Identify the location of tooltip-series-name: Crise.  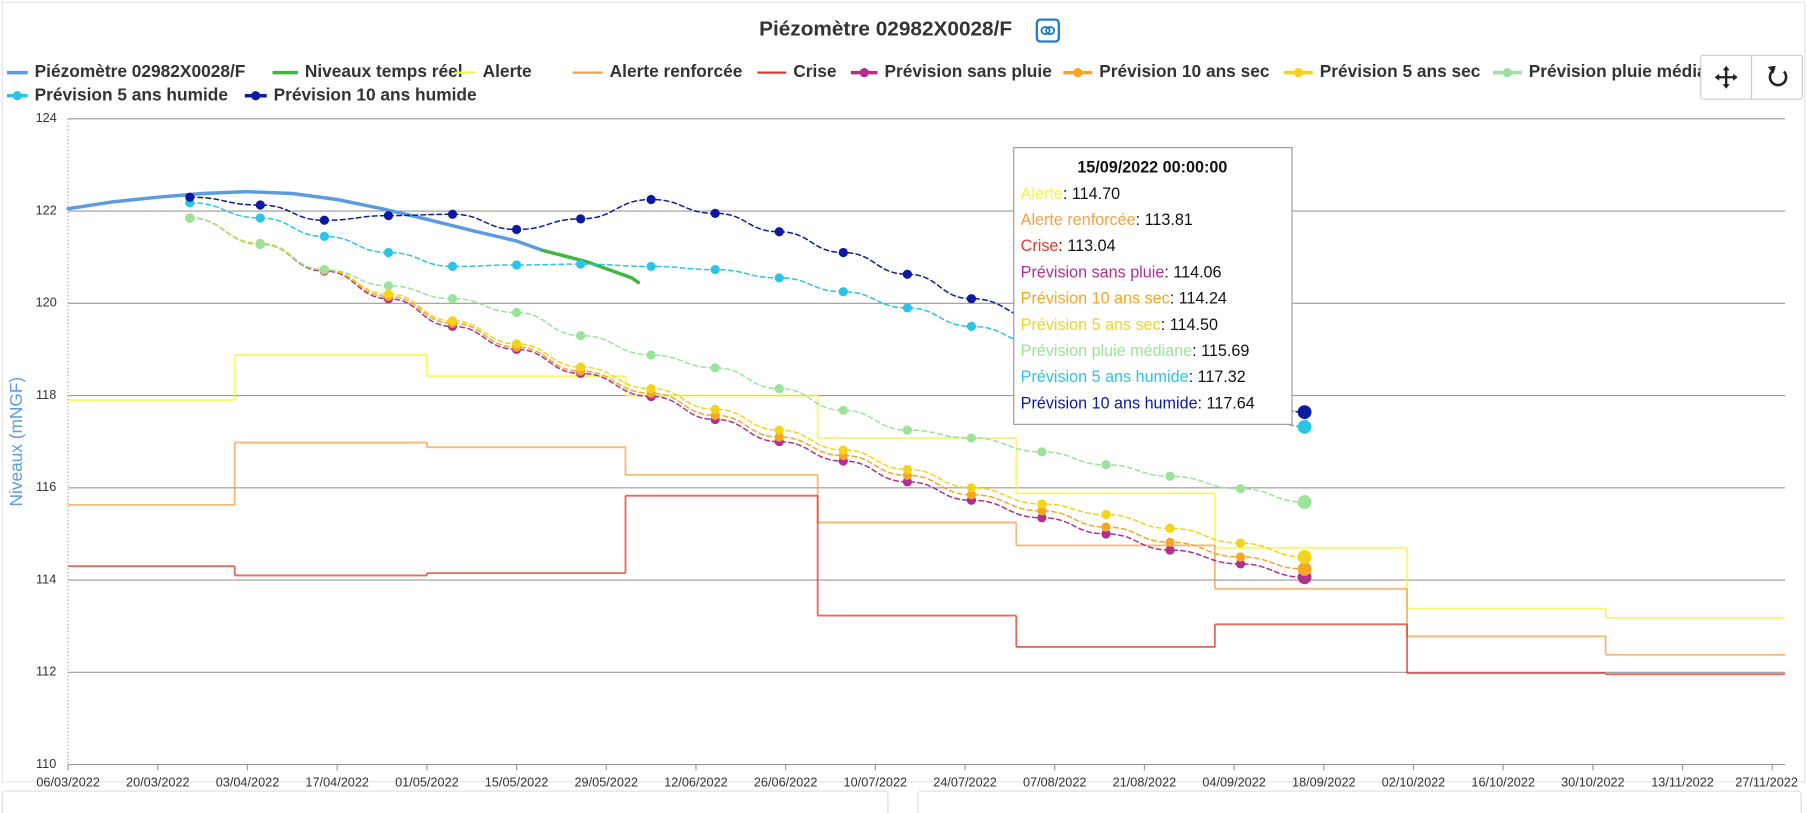
(1040, 247).